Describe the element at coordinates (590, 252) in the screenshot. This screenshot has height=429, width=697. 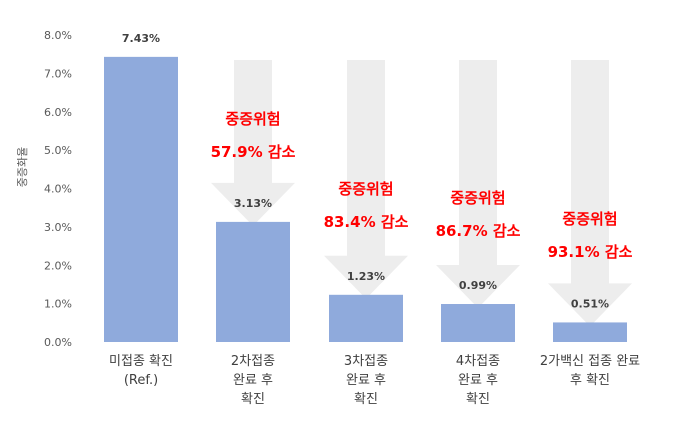
I see `risk-annotation-value: 93.1% 감소` at that location.